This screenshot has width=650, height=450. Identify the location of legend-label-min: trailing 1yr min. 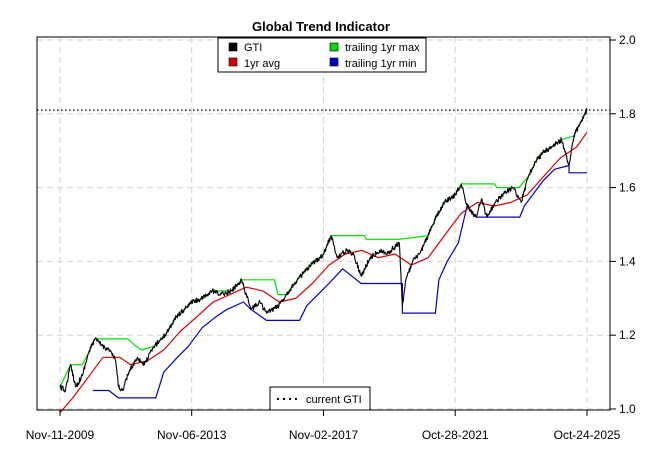
(381, 64).